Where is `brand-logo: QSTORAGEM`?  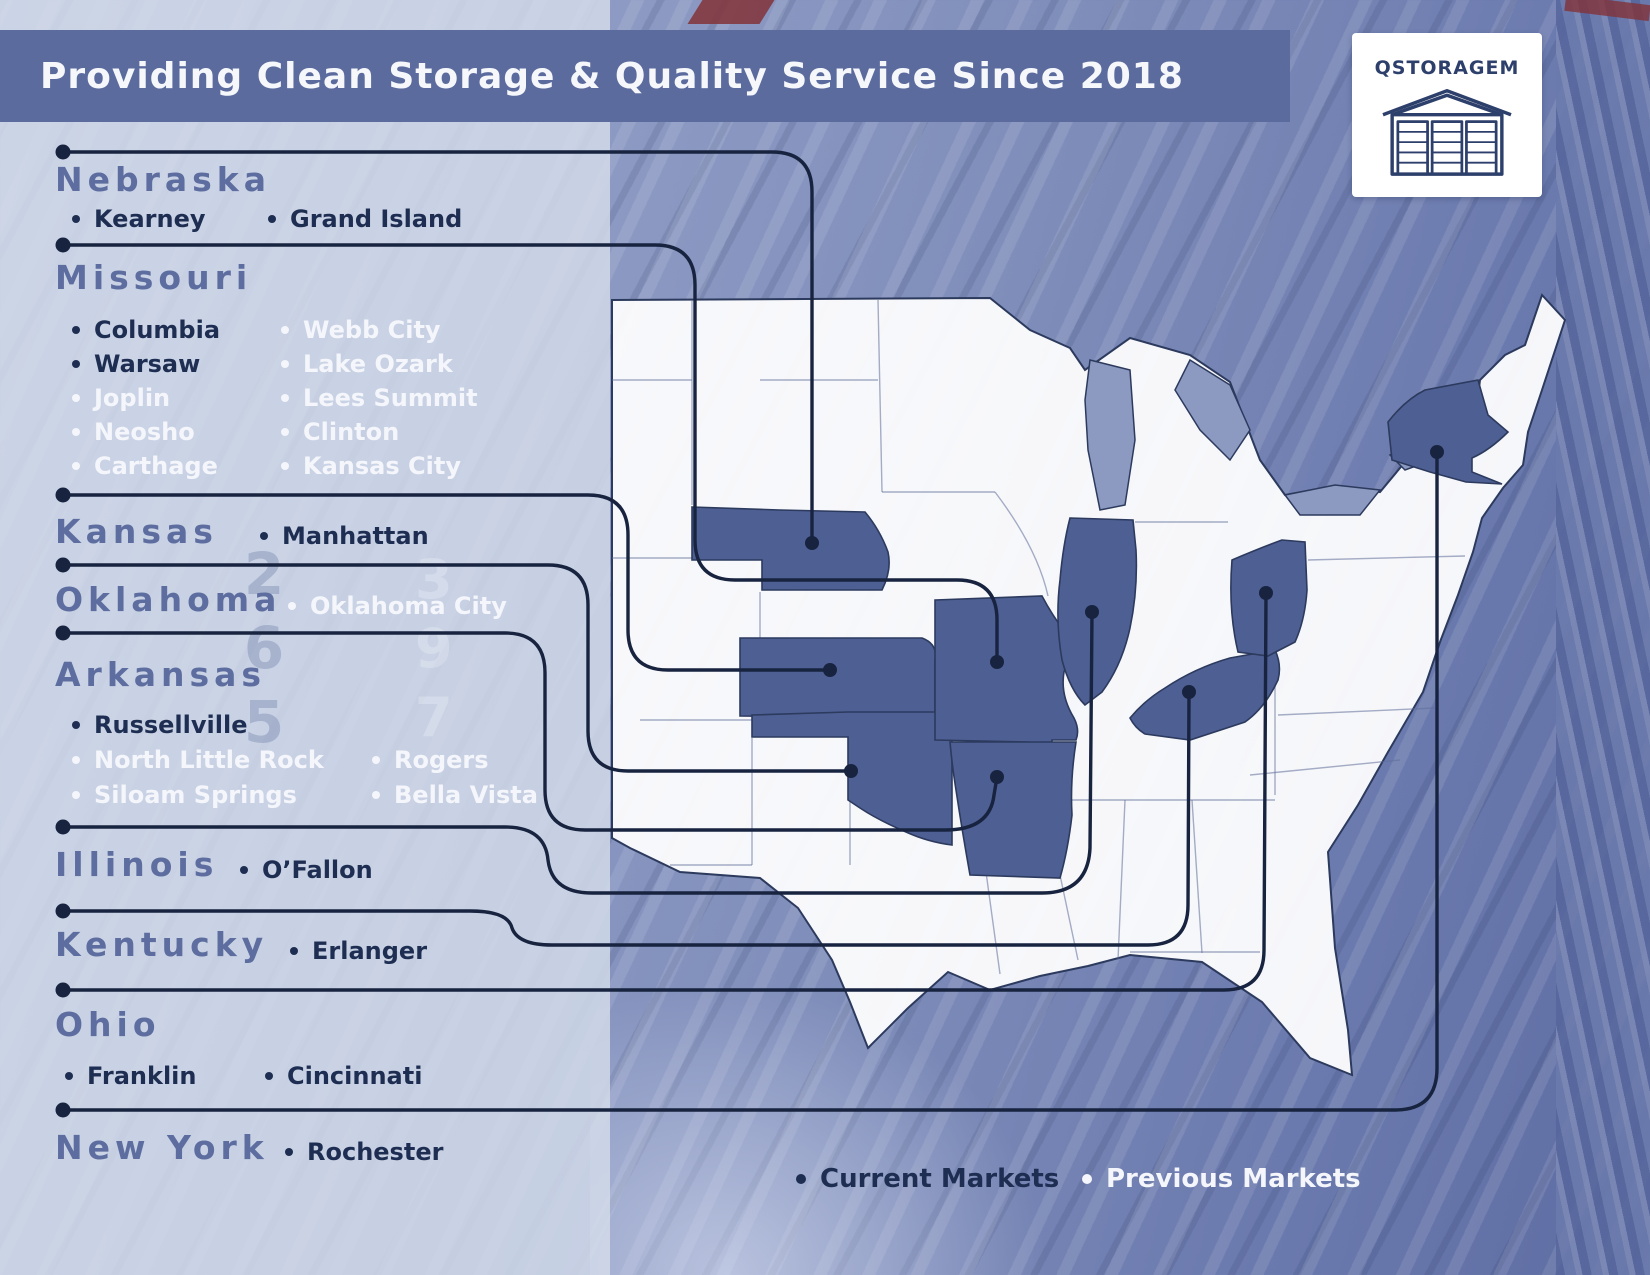 brand-logo: QSTORAGEM is located at coordinates (1447, 115).